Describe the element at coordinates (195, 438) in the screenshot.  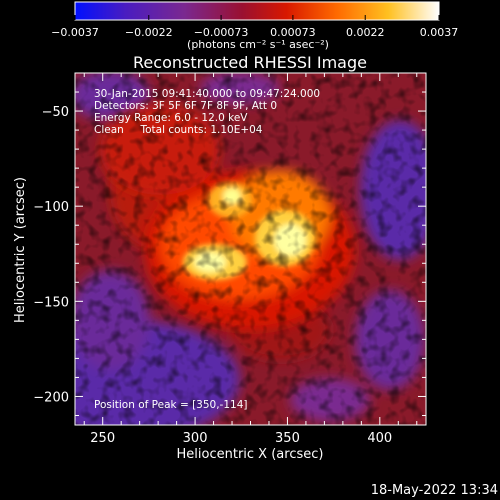
I see `x-tick-label: 300` at that location.